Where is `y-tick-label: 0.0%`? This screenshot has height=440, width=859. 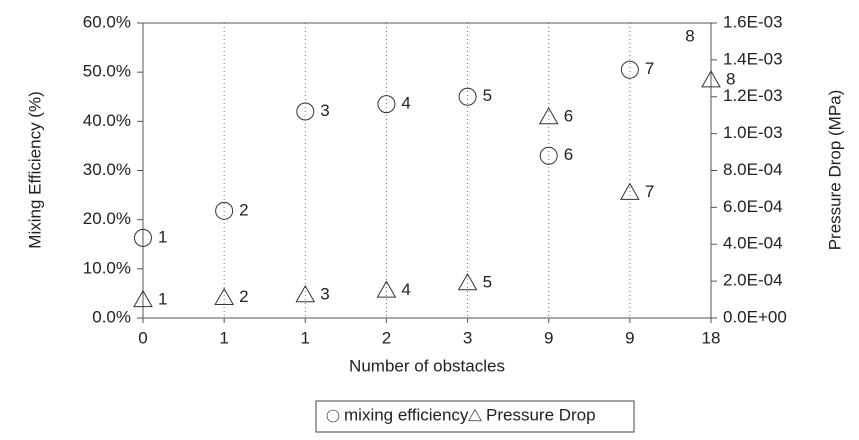
y-tick-label: 0.0% is located at coordinates (111, 316).